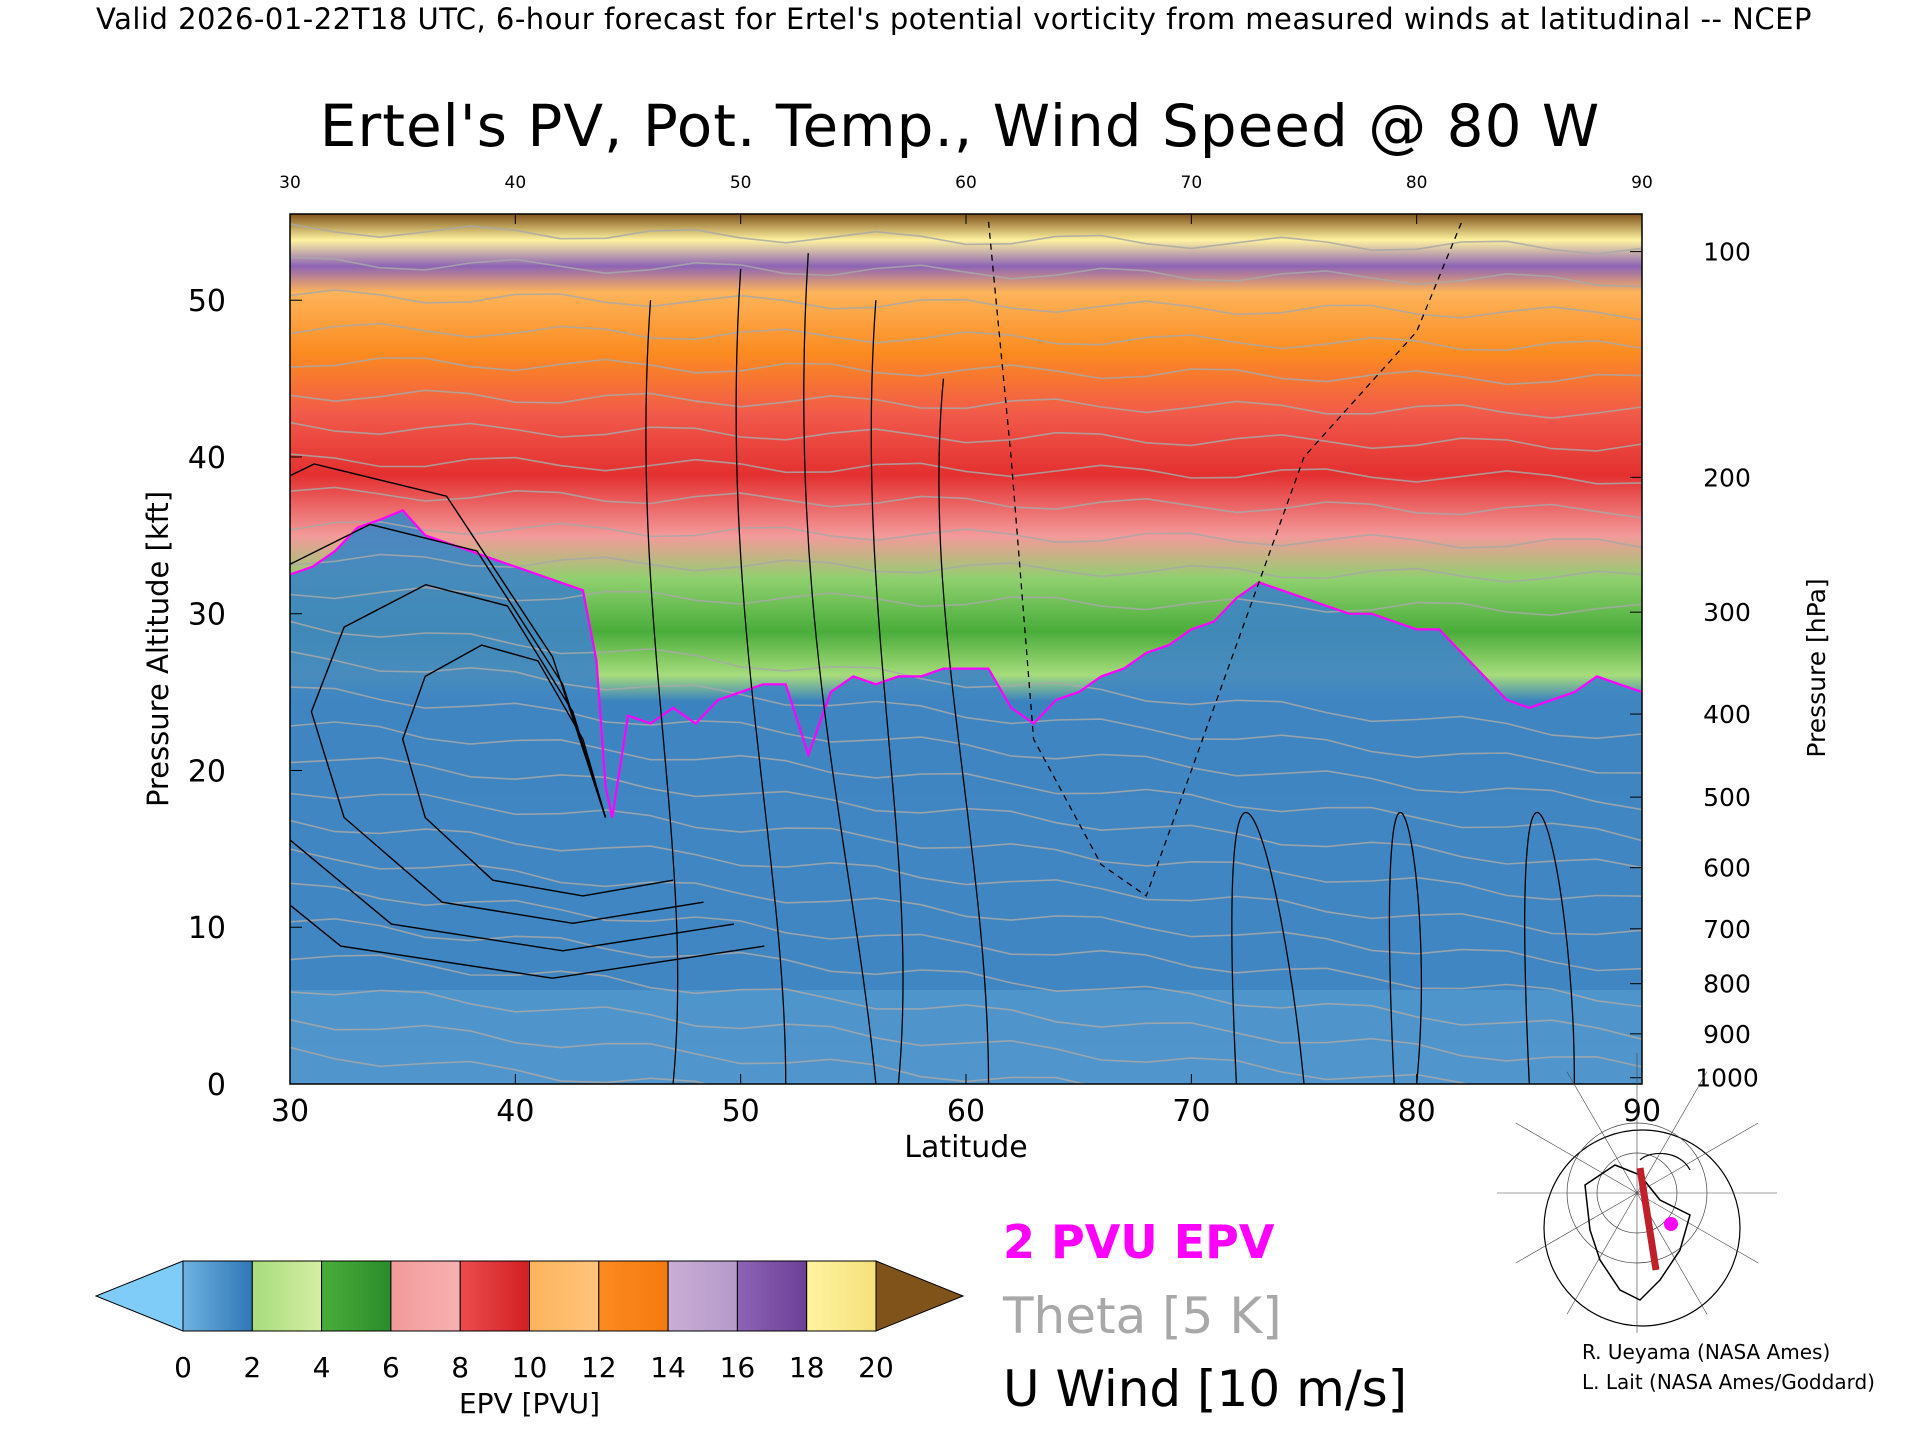 Image resolution: width=1920 pixels, height=1440 pixels. Describe the element at coordinates (876, 1367) in the screenshot. I see `colorbar-tick-label: 20` at that location.